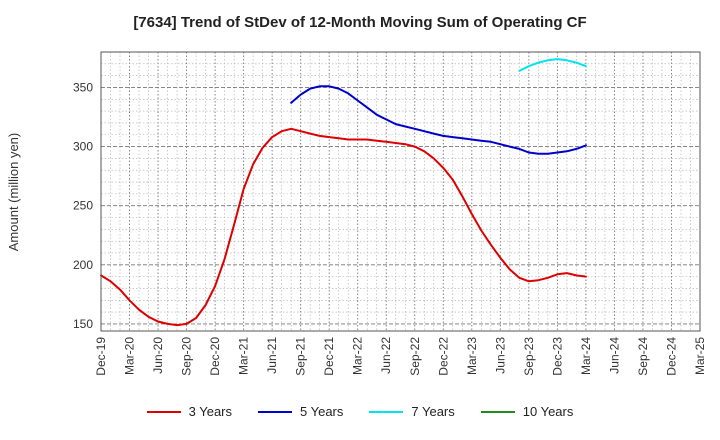 The width and height of the screenshot is (720, 440). What do you see at coordinates (548, 411) in the screenshot?
I see `legend-label: 10 Years` at bounding box center [548, 411].